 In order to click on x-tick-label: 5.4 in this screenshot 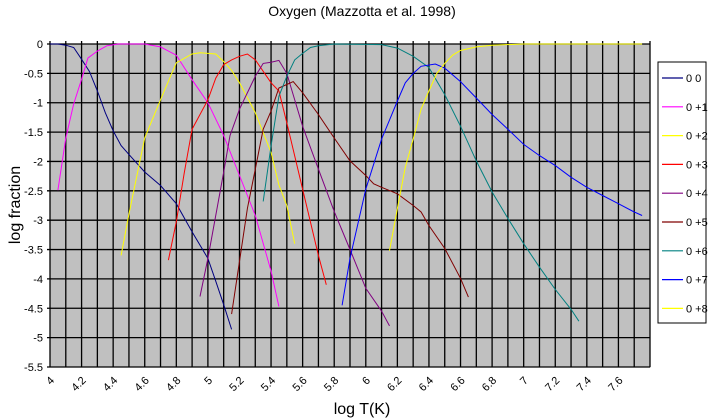, I will do `click(268, 384)`.